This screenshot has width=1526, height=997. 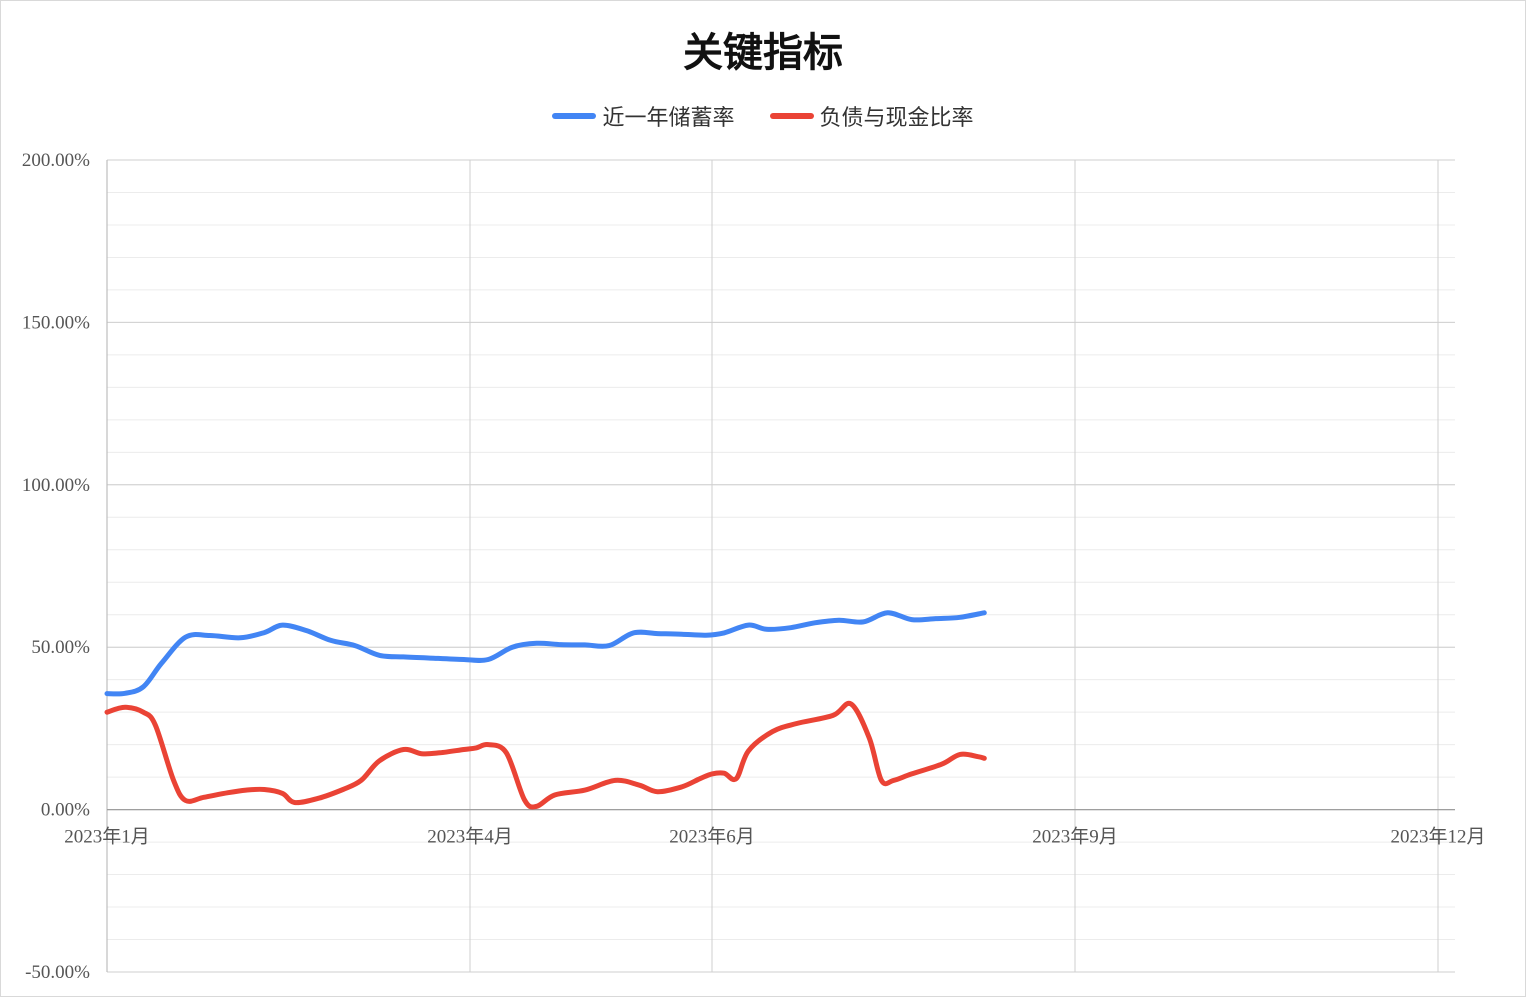 I want to click on y-tick-label: 150.00%, so click(x=56, y=322).